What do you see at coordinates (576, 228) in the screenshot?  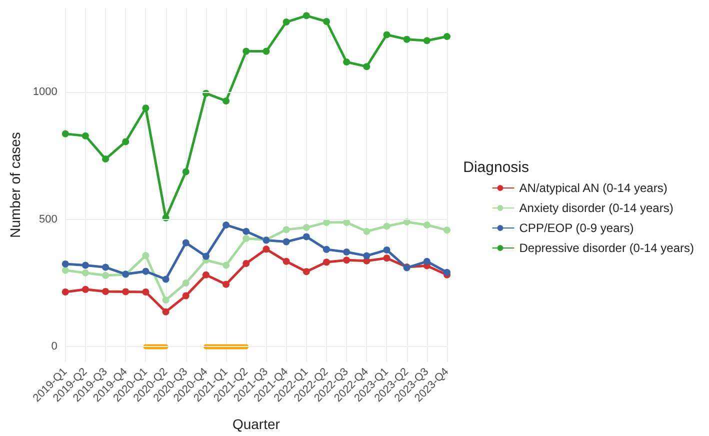 I see `legend-label: CPP/EOP (0-9 years)` at bounding box center [576, 228].